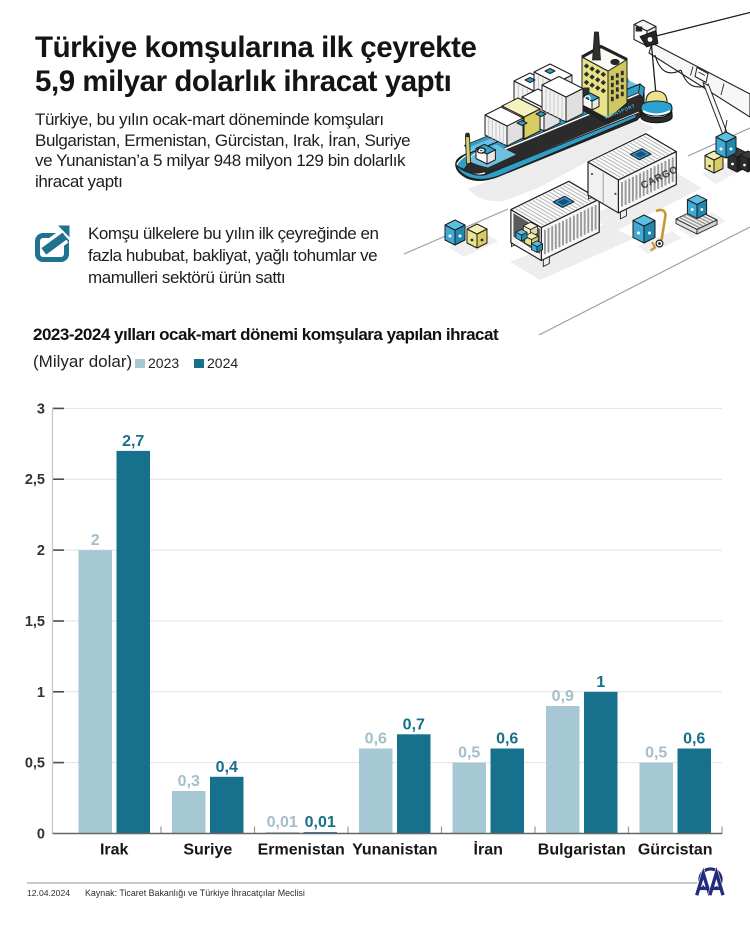 This screenshot has width=750, height=925. I want to click on svg-text: 0,9, so click(563, 696).